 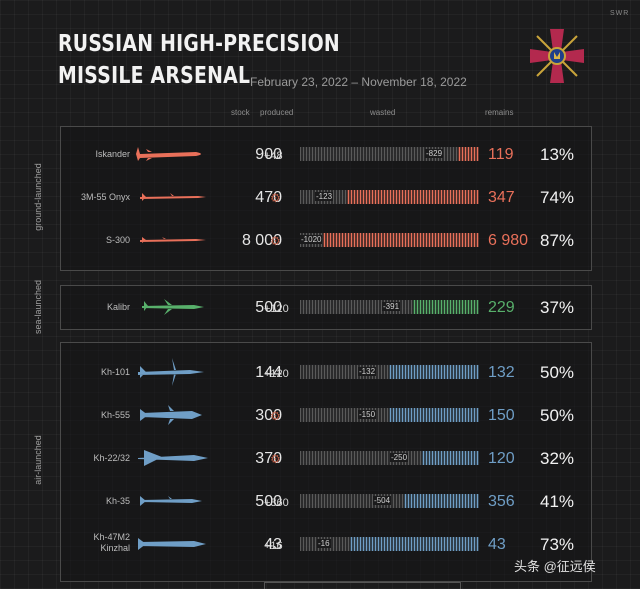 I want to click on table-row: Kalibr 500 +120 -391 229 37%, so click(x=325, y=307).